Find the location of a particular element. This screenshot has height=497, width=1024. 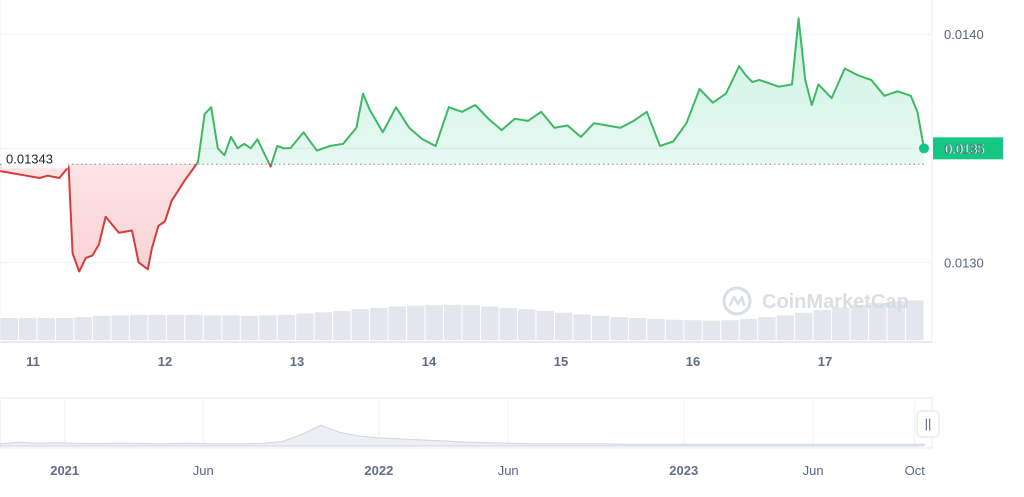

navigator-handle-icon: || is located at coordinates (928, 423).